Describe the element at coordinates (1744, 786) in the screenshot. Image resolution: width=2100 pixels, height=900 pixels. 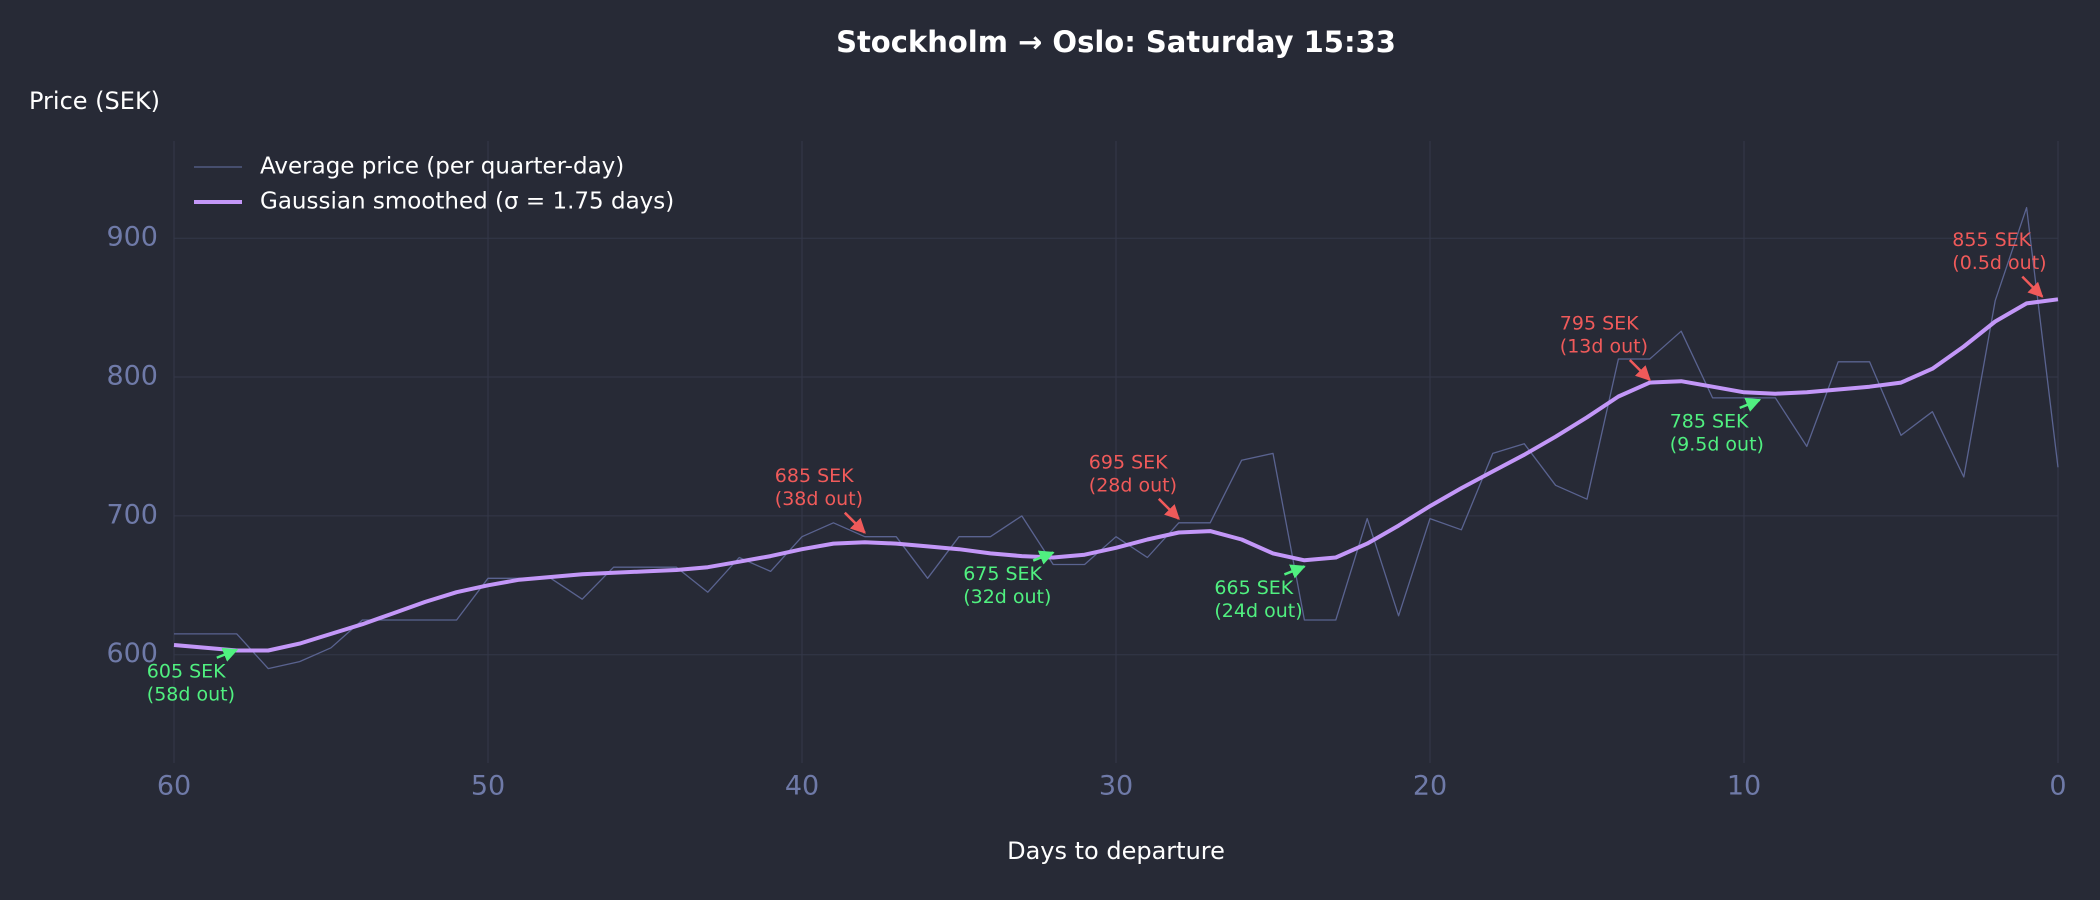
I see `x-tick-label: 10` at that location.